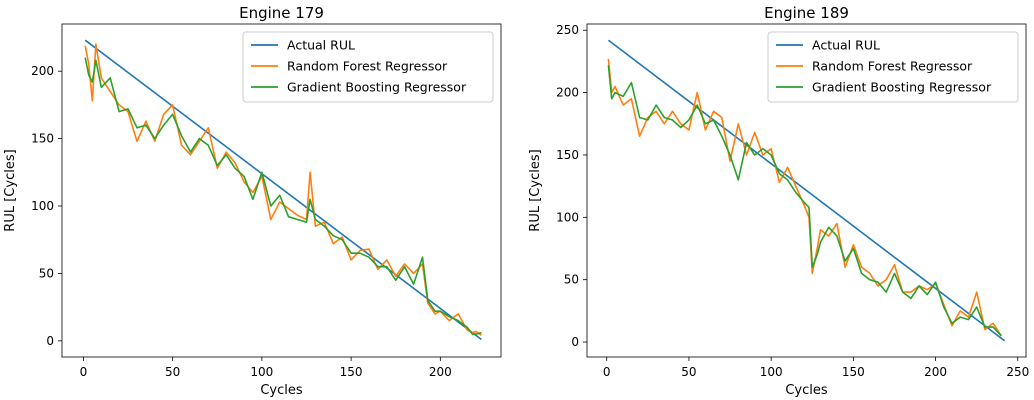  I want to click on x-tick-label: 250, so click(1017, 372).